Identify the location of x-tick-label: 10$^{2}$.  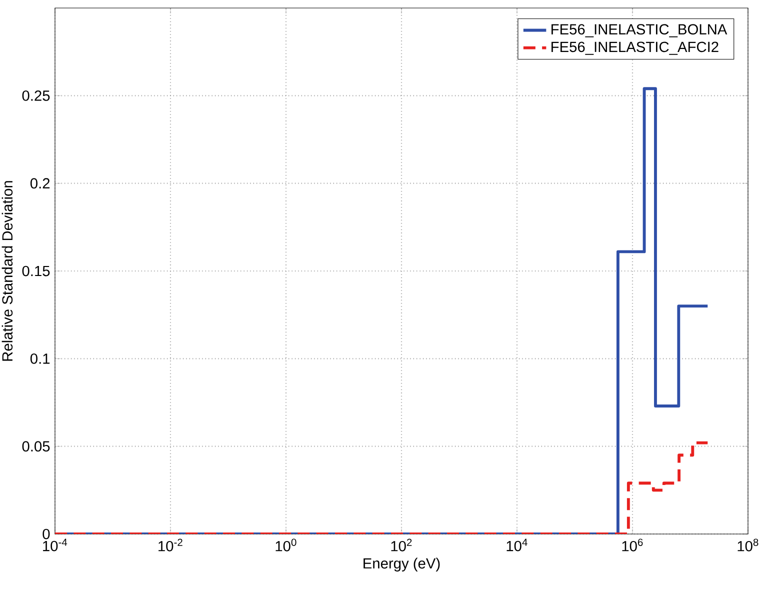
(401, 545).